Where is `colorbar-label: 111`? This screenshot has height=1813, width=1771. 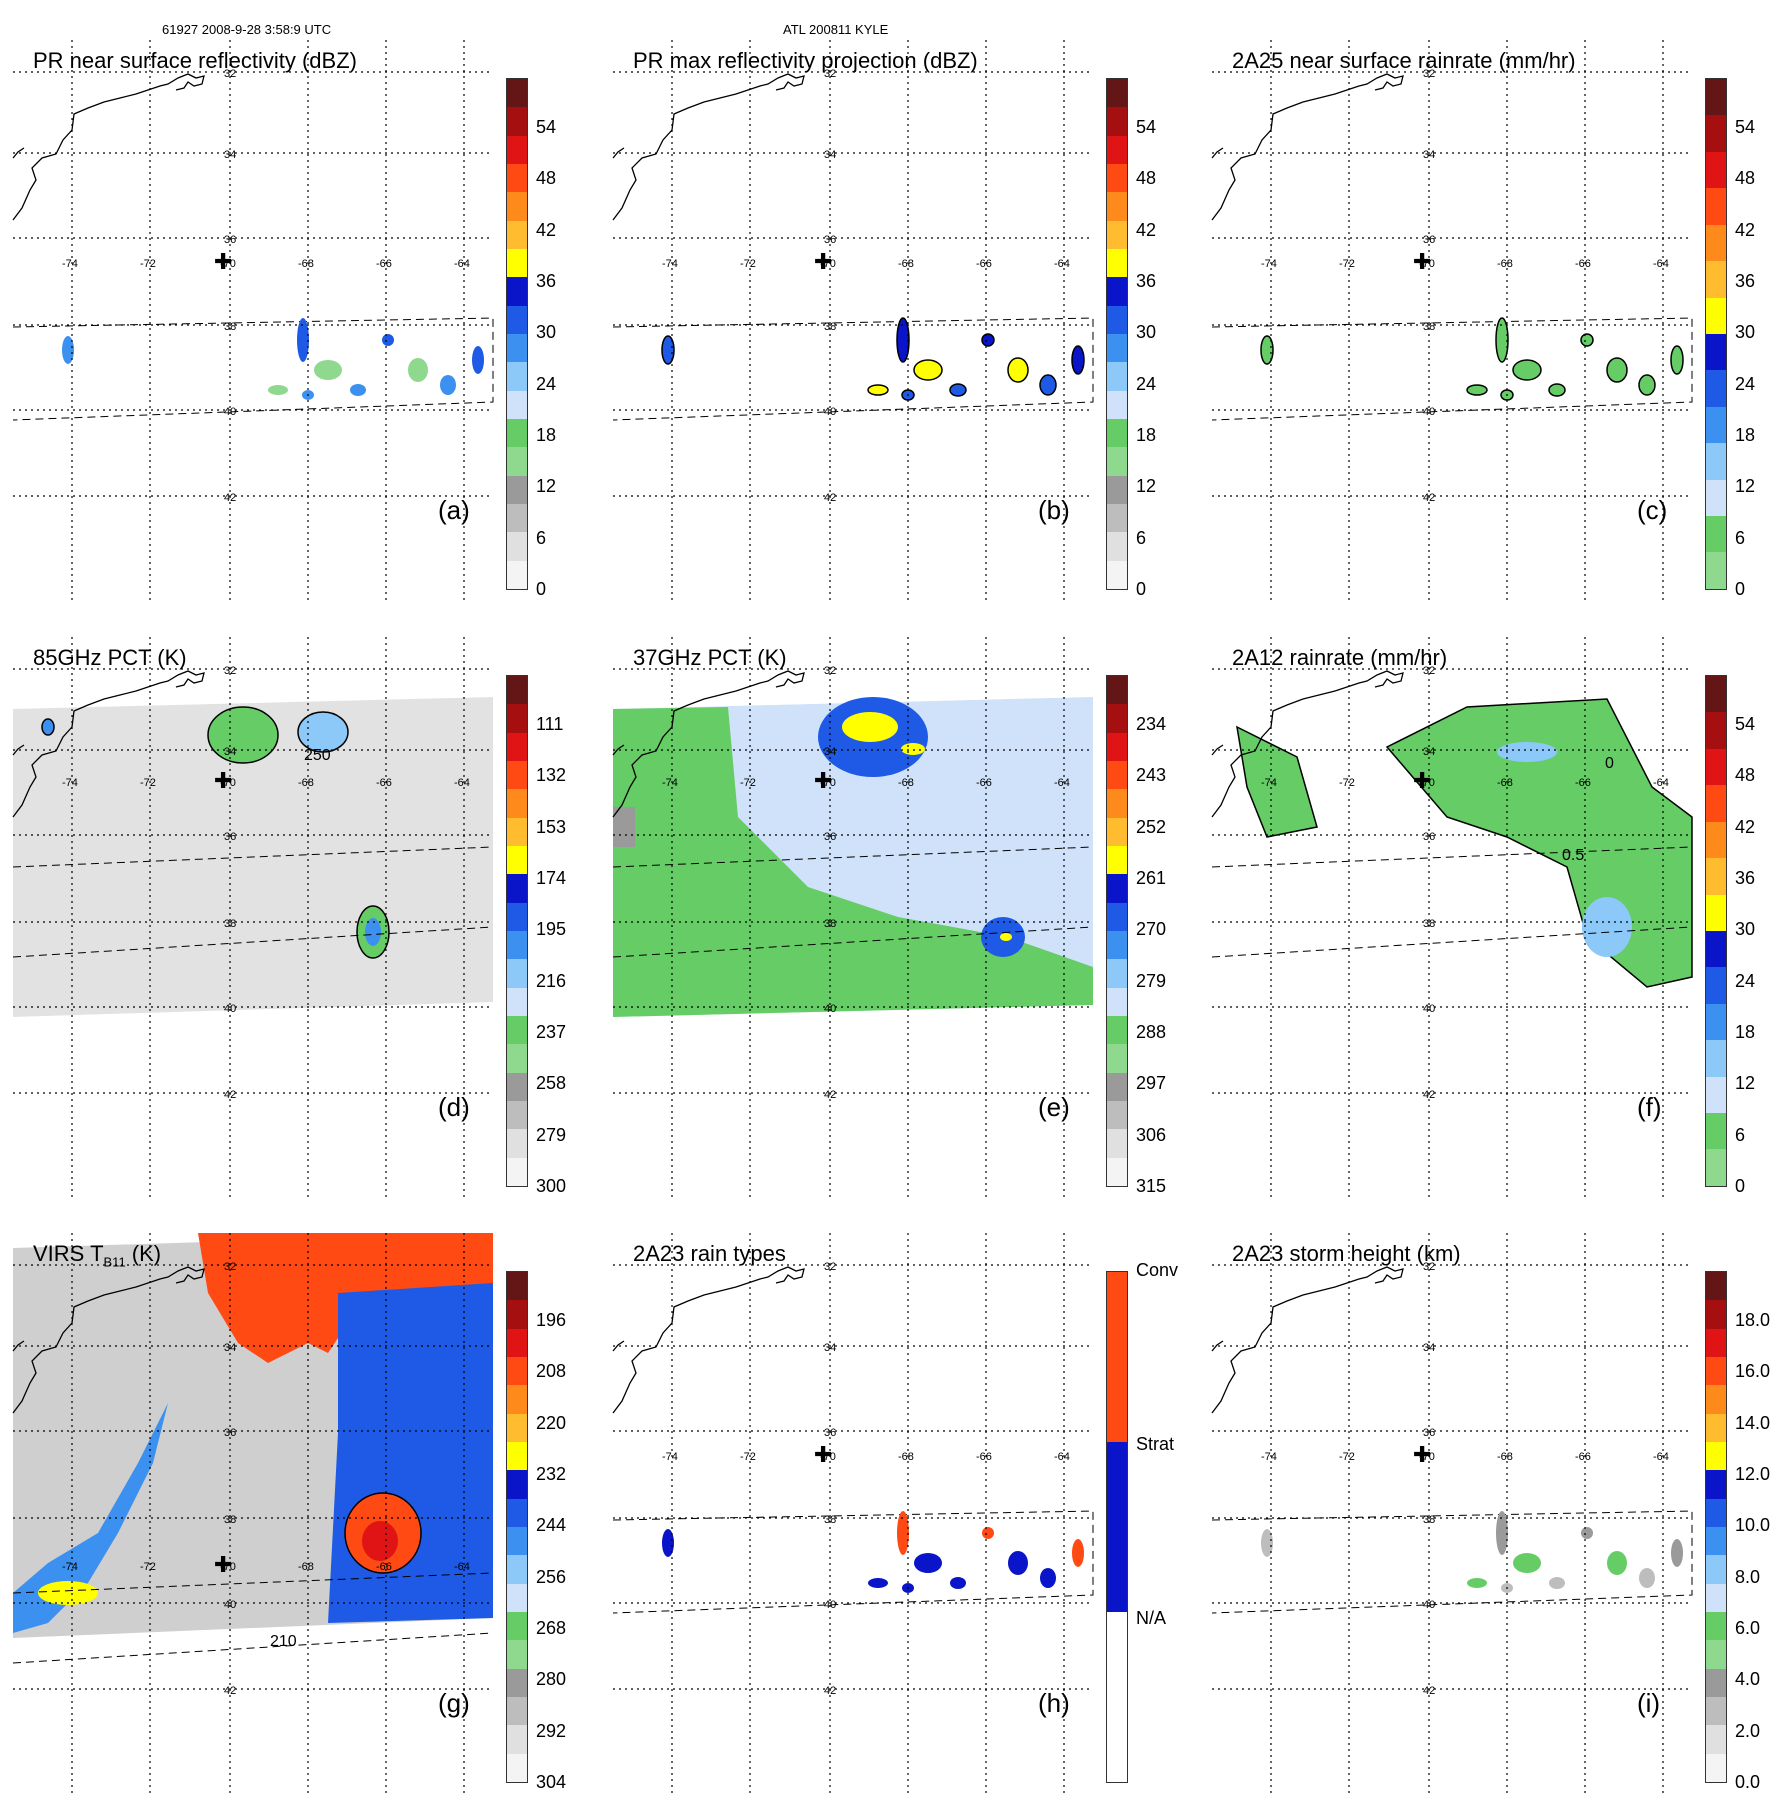 colorbar-label: 111 is located at coordinates (550, 724).